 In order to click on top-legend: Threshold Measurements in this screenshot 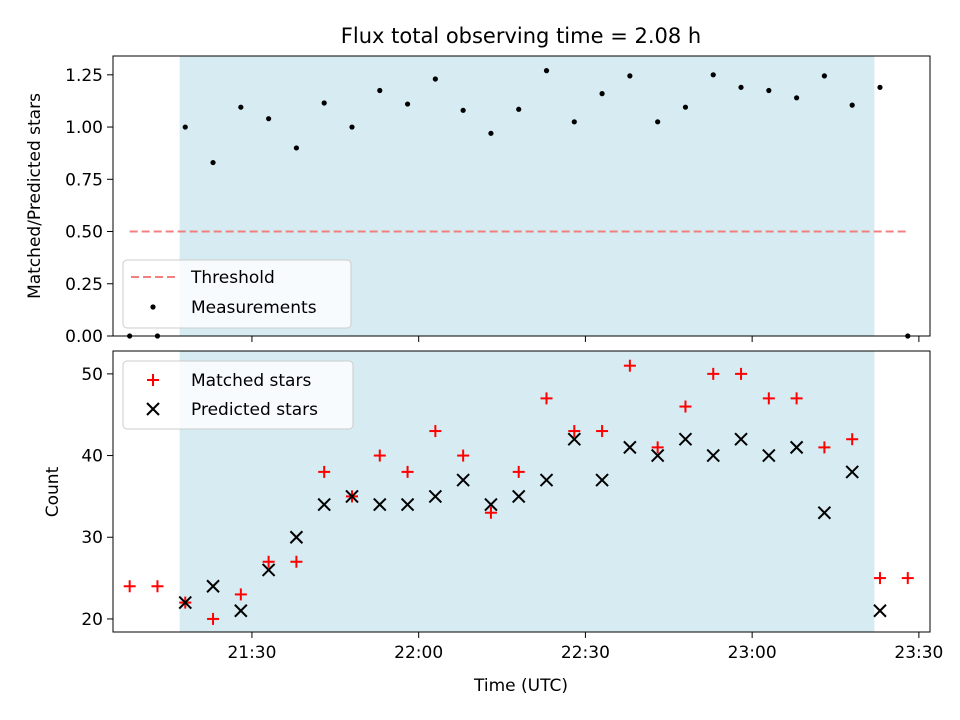, I will do `click(237, 294)`.